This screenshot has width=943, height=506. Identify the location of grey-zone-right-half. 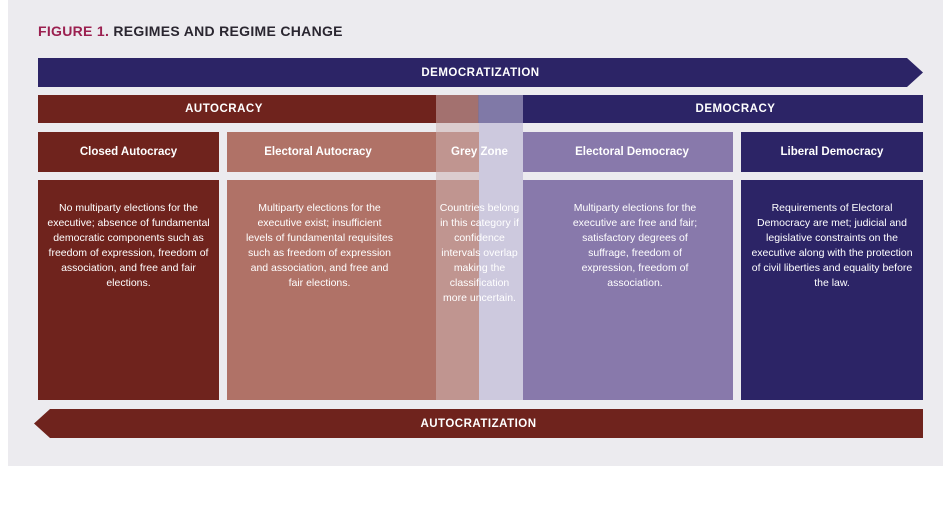
(501, 247).